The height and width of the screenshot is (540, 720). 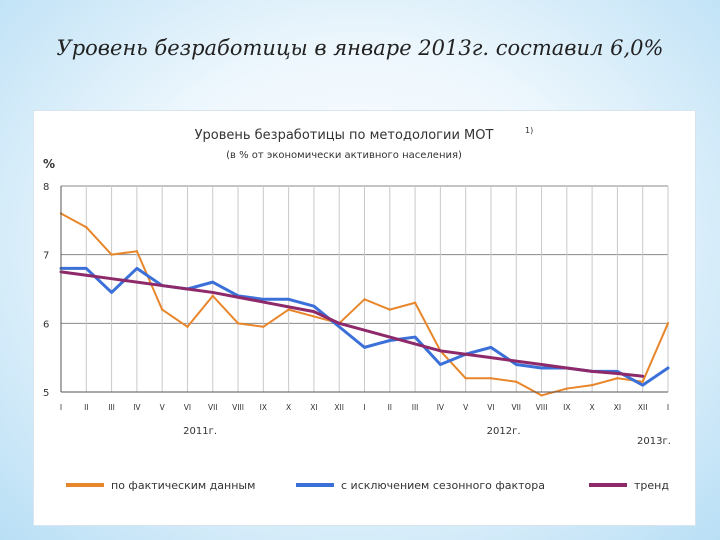 What do you see at coordinates (654, 441) in the screenshot?
I see `year-label: 2013г.` at bounding box center [654, 441].